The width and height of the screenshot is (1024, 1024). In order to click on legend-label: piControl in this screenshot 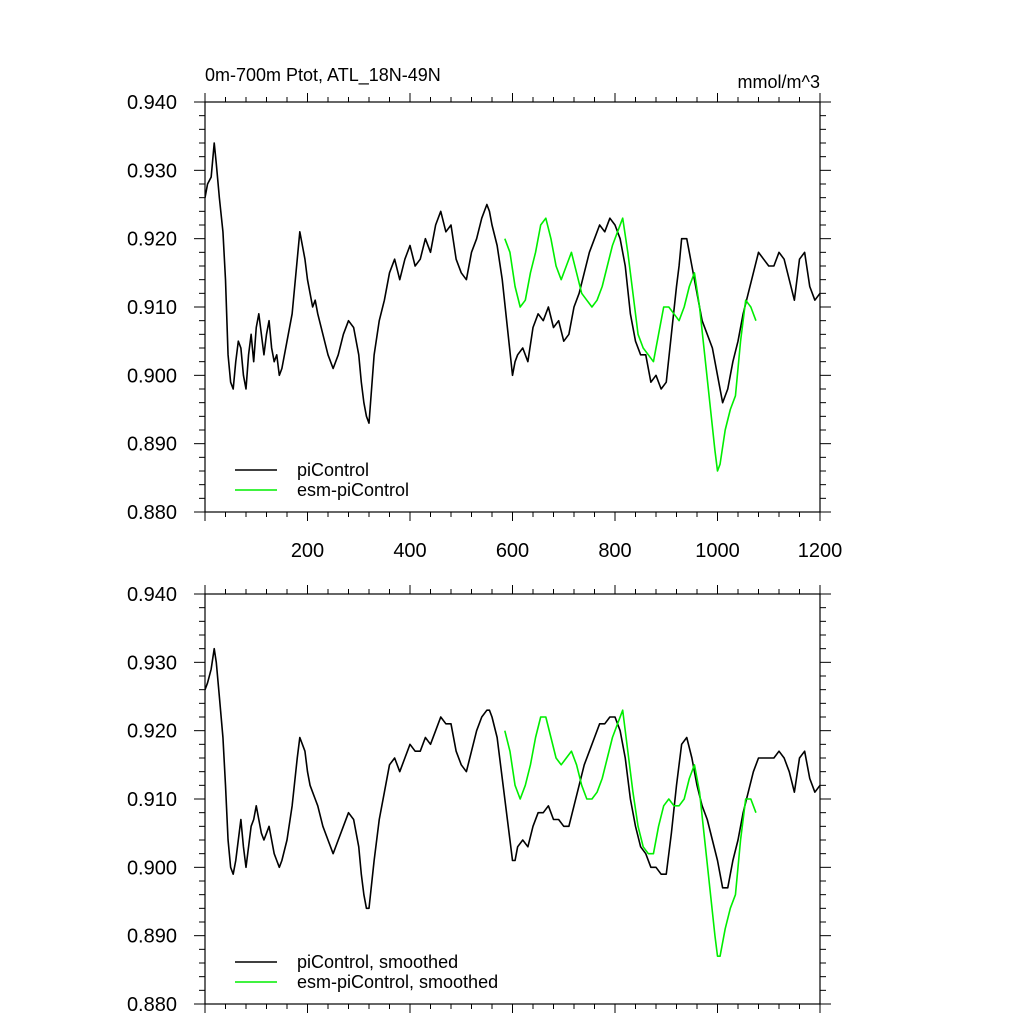, I will do `click(333, 470)`.